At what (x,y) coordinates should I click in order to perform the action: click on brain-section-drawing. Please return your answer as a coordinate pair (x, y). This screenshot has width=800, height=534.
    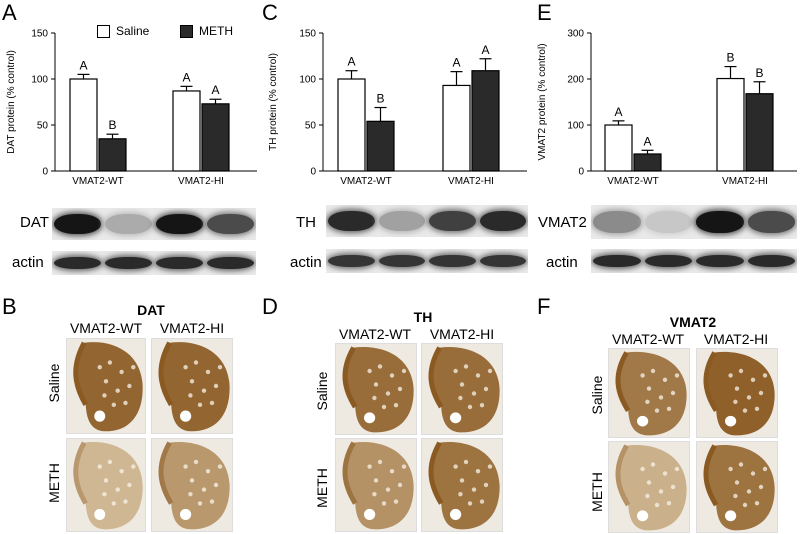
    Looking at the image, I should click on (462, 485).